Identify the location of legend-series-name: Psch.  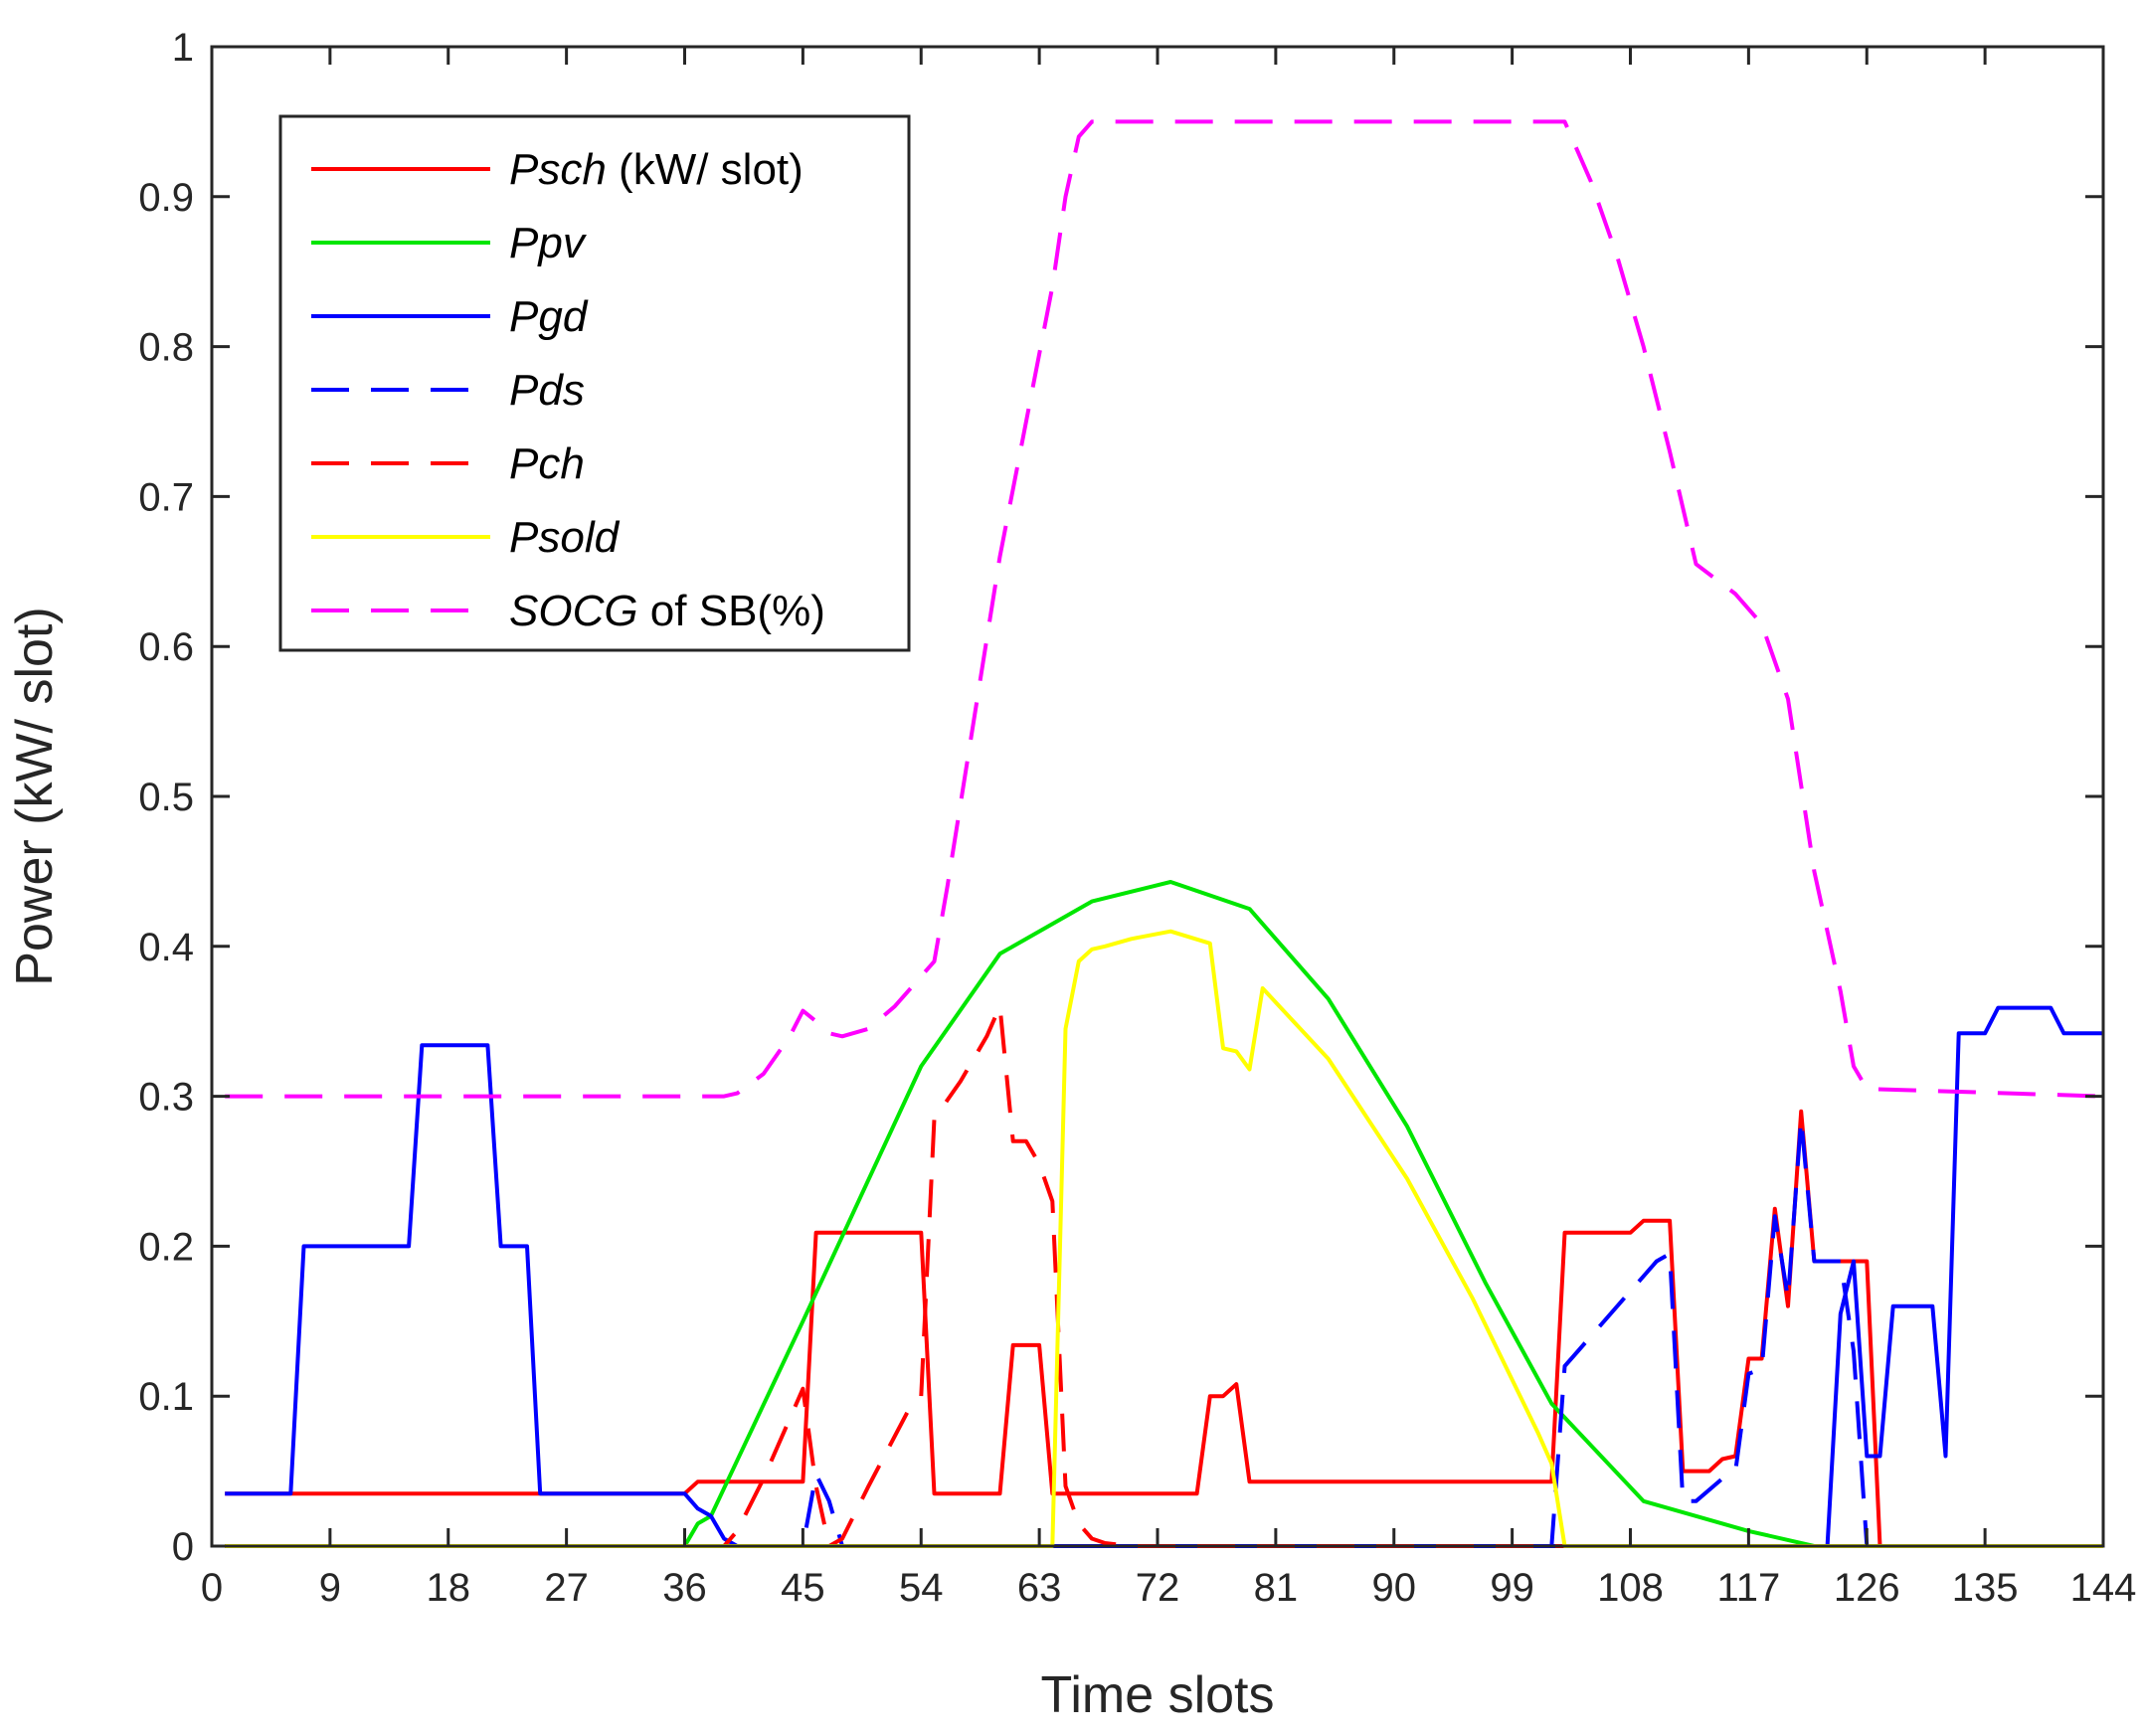
(558, 169).